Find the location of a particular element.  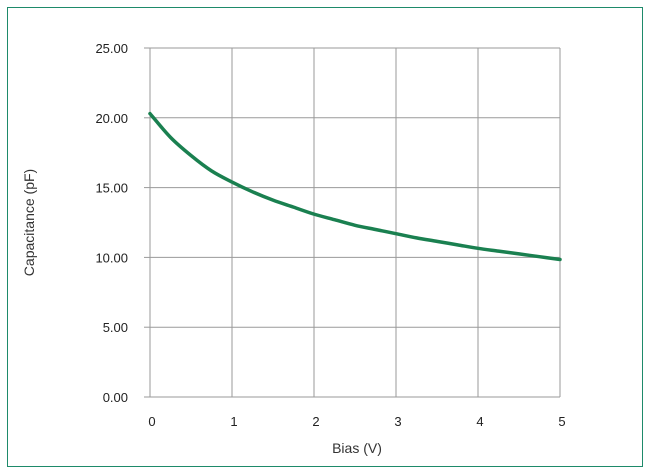

x-axis-title: Bias (V) is located at coordinates (357, 448).